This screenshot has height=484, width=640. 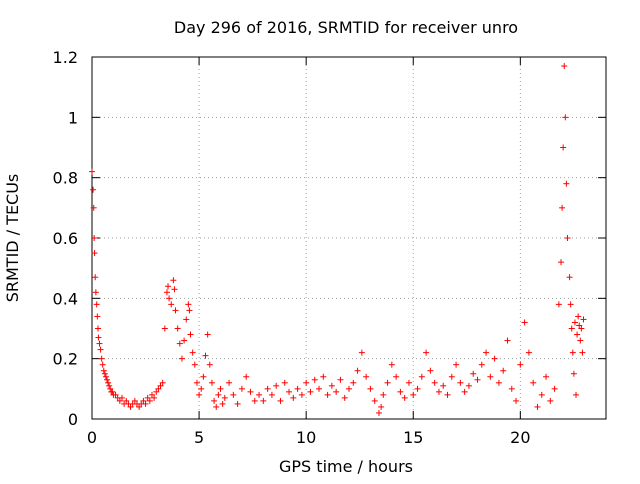 What do you see at coordinates (65, 57) in the screenshot?
I see `y-tick-label: 1.2` at bounding box center [65, 57].